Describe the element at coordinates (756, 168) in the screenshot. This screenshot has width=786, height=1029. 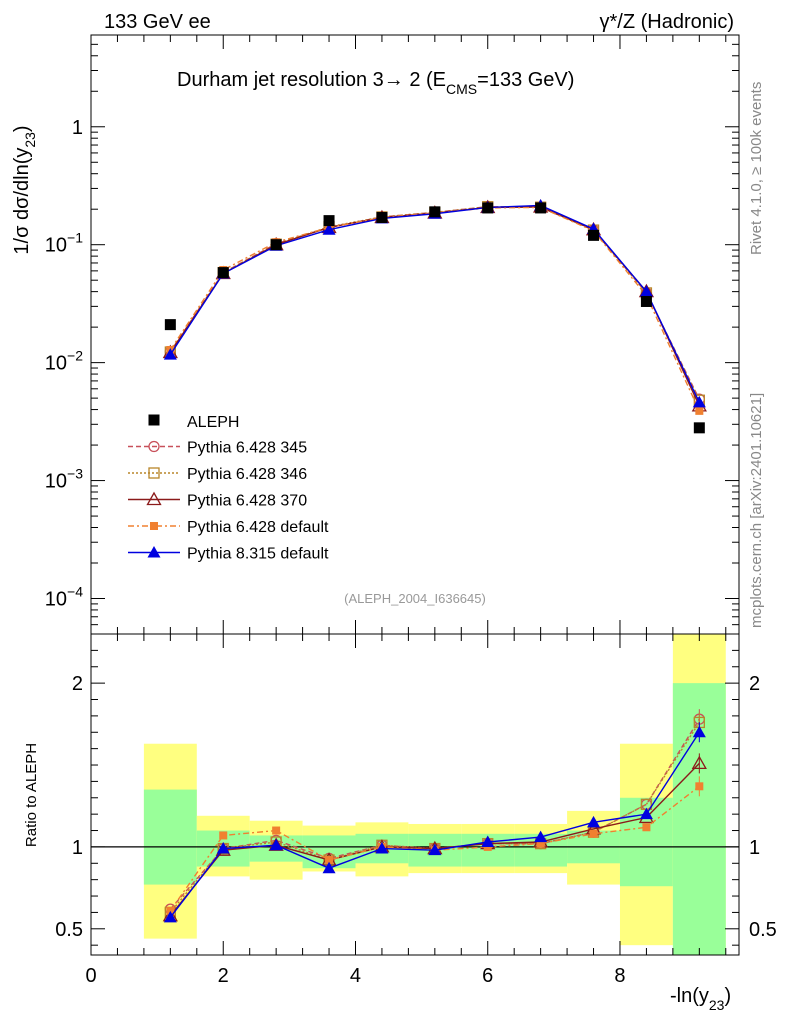
I see `side-label-rivet: Rivet 4.1.0, ≥ 100k events` at that location.